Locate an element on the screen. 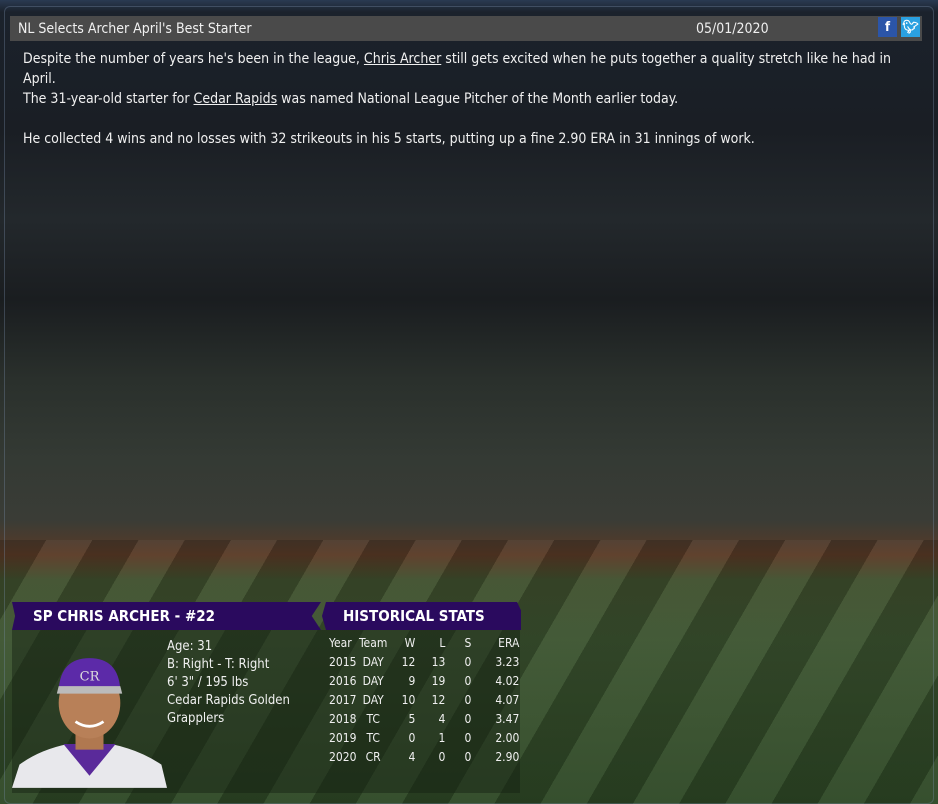  table-cell: 4.07 is located at coordinates (507, 699).